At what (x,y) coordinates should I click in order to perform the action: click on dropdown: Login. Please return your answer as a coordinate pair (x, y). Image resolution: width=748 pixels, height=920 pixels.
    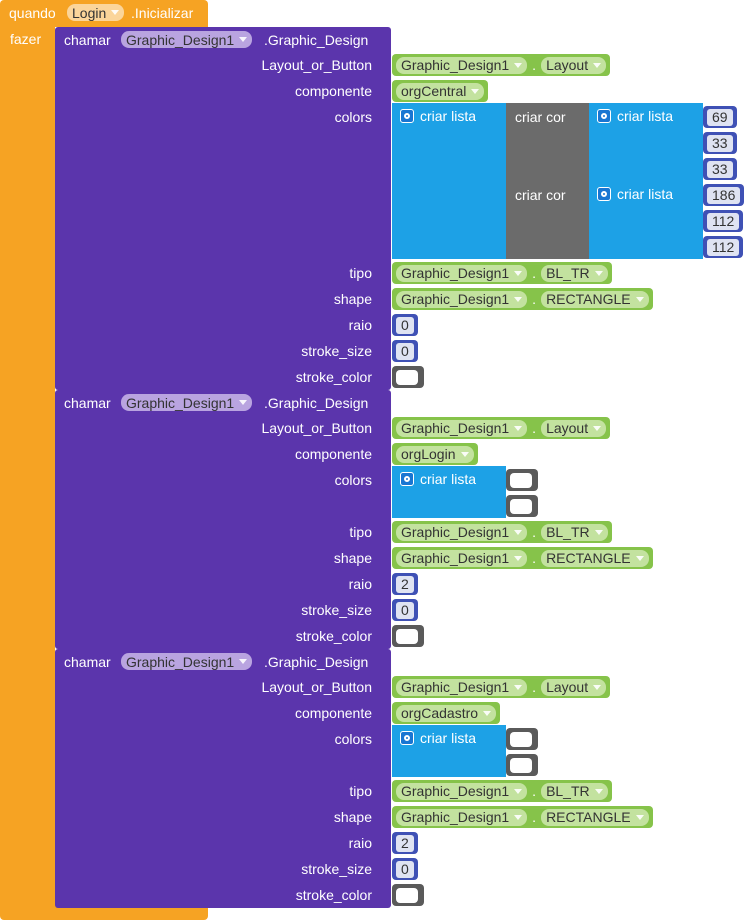
    Looking at the image, I should click on (96, 12).